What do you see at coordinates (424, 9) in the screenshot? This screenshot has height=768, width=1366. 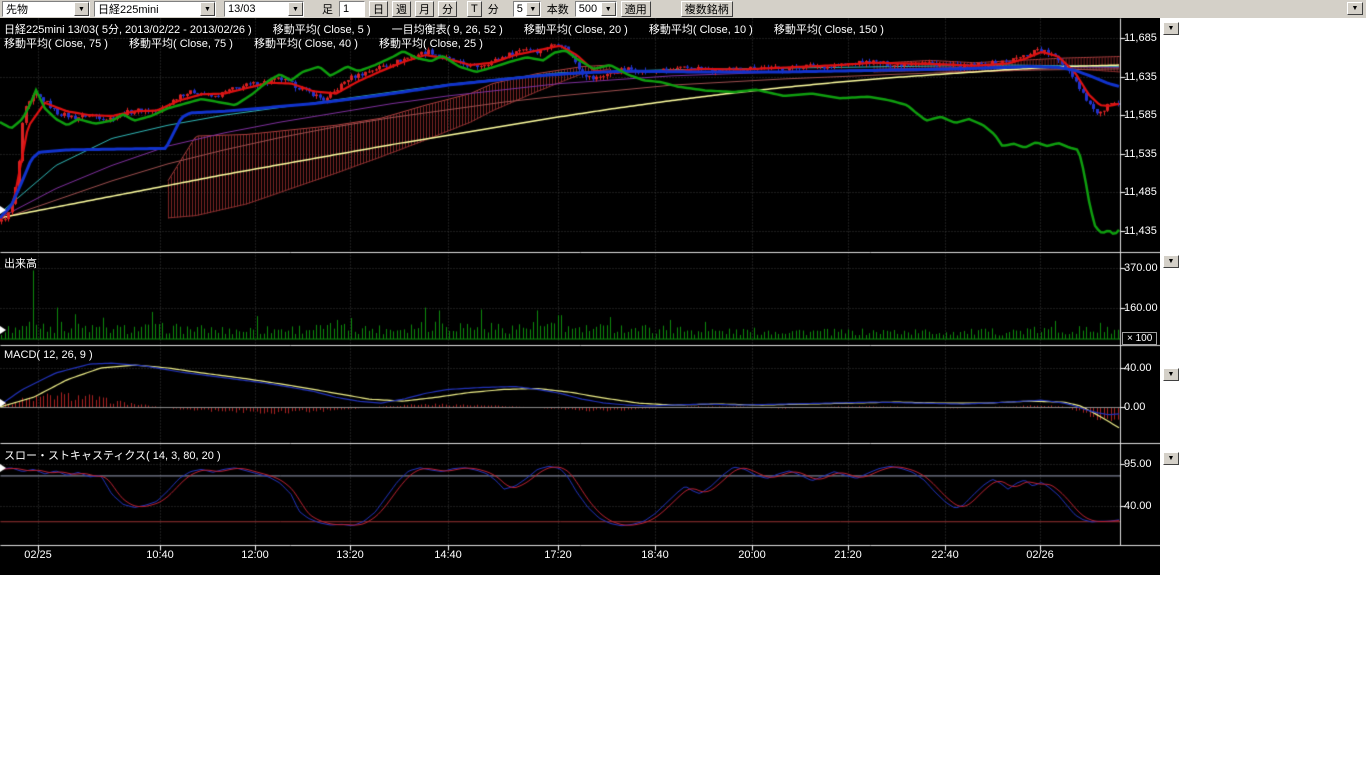 I see `period-month-button: 月` at bounding box center [424, 9].